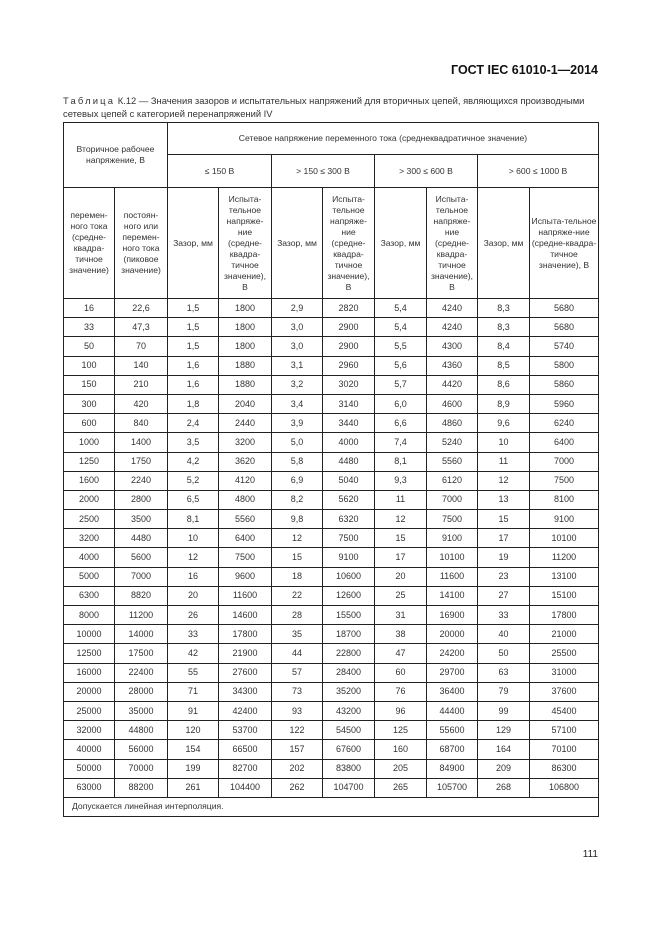 This screenshot has width=661, height=936. I want to click on table-cell: 5680, so click(564, 327).